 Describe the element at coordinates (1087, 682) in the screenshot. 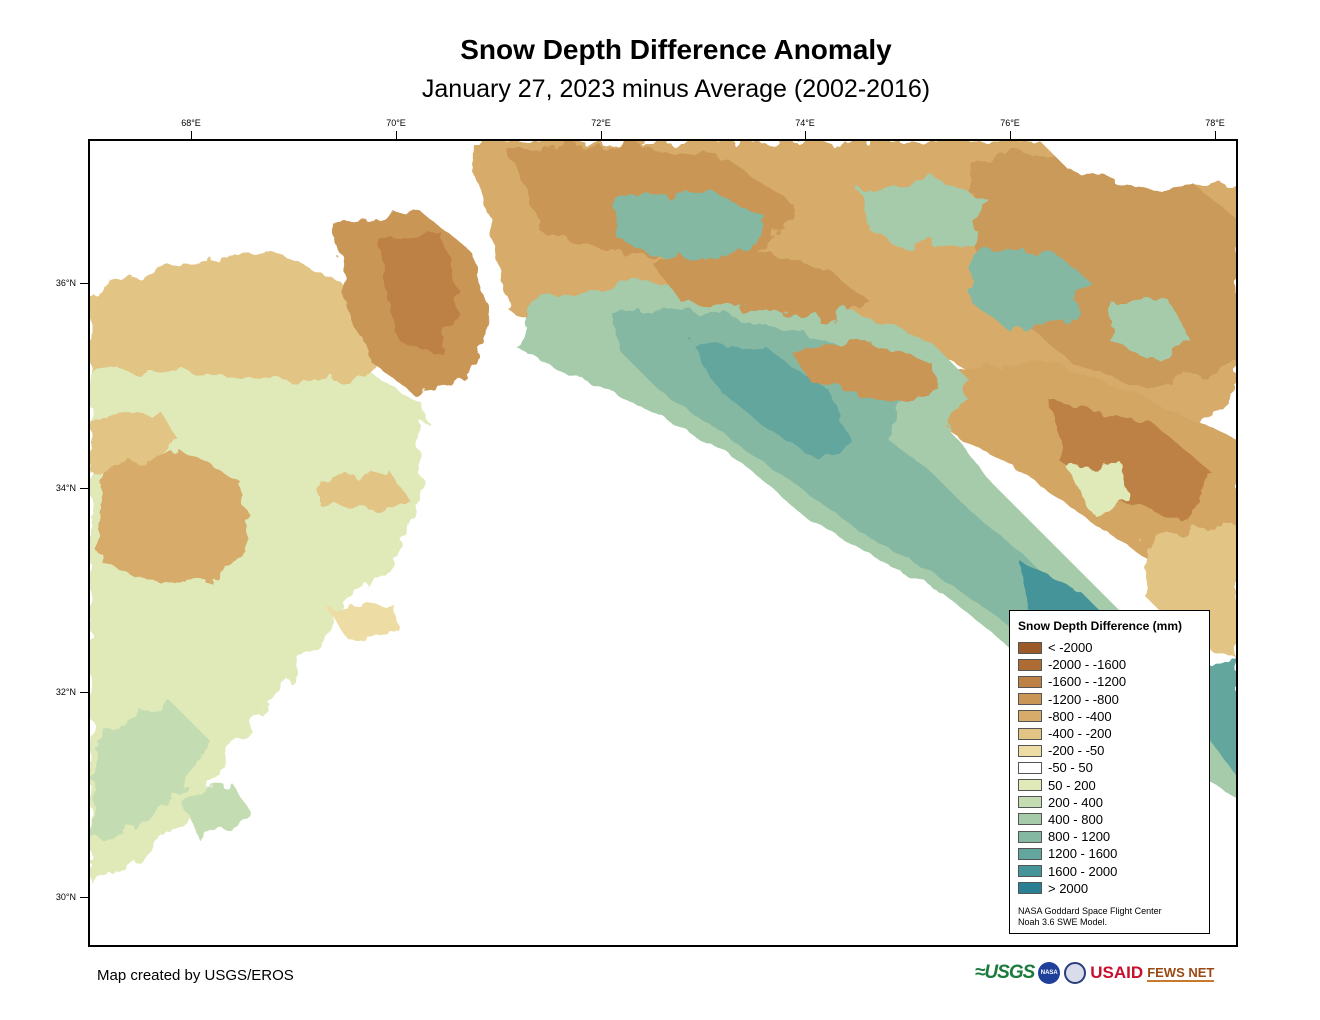

I see `legend-label: -1600 - -1200` at that location.